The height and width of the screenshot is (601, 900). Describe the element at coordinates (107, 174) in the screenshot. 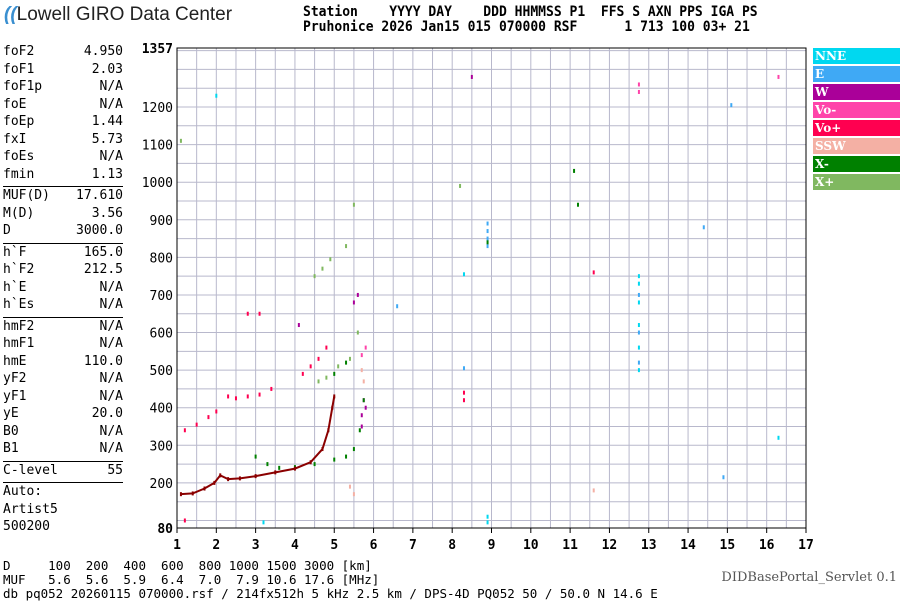

I see `param-value: 1.13` at that location.